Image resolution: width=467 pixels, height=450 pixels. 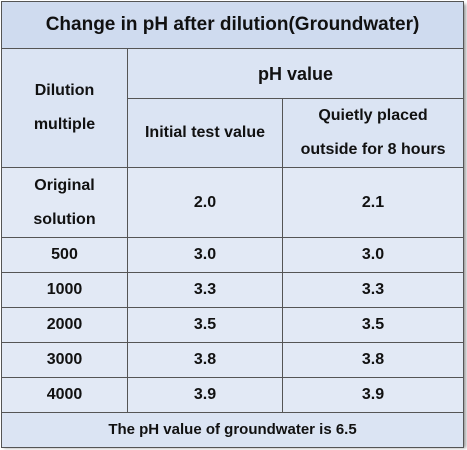 What do you see at coordinates (232, 25) in the screenshot?
I see `table-title: Change in pH after dilution(Groundwater)` at bounding box center [232, 25].